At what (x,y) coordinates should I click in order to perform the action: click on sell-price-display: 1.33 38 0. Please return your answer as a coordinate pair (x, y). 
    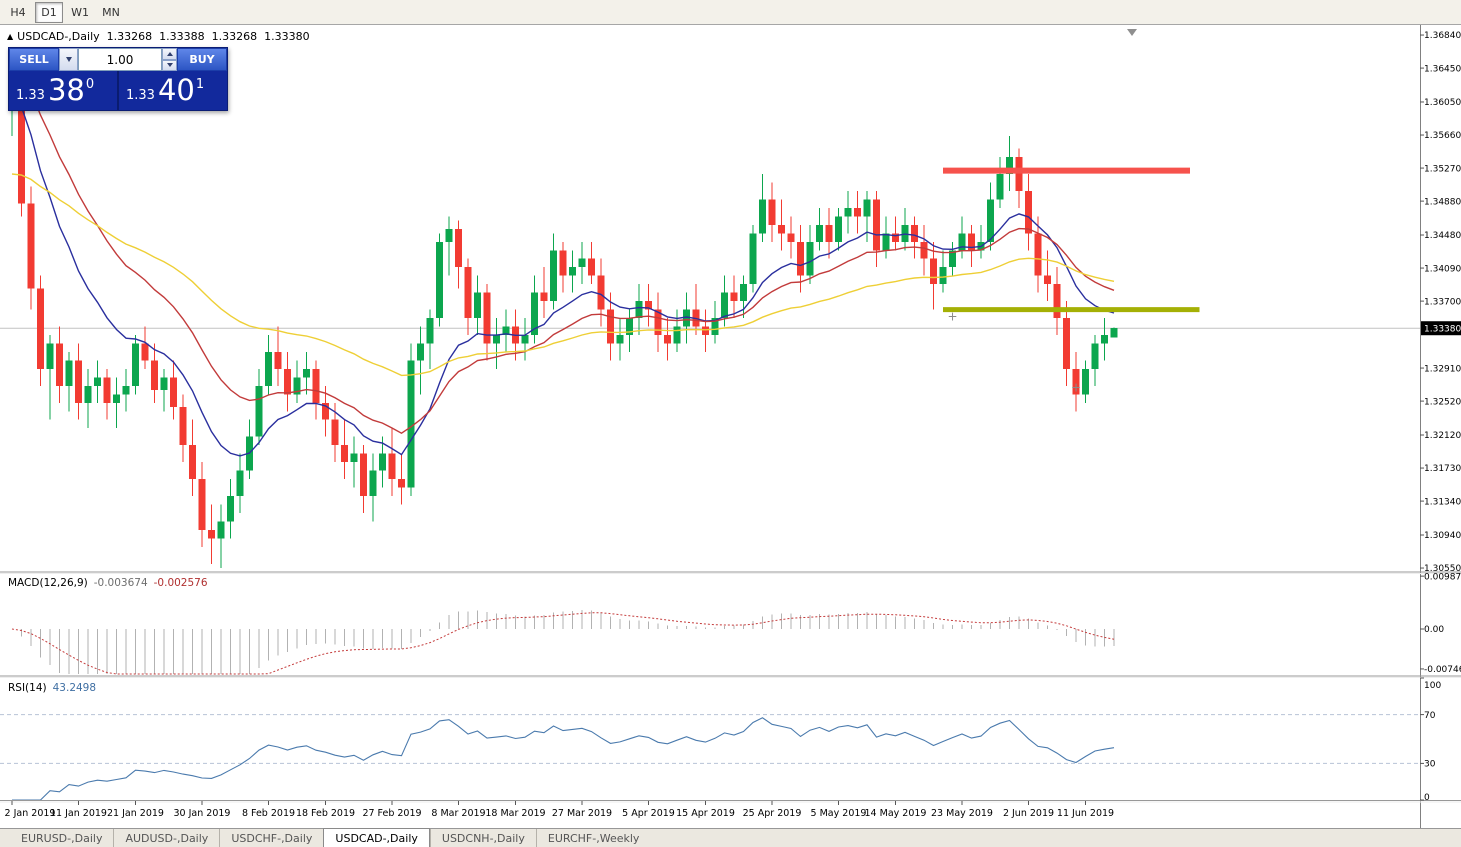
    Looking at the image, I should click on (63, 90).